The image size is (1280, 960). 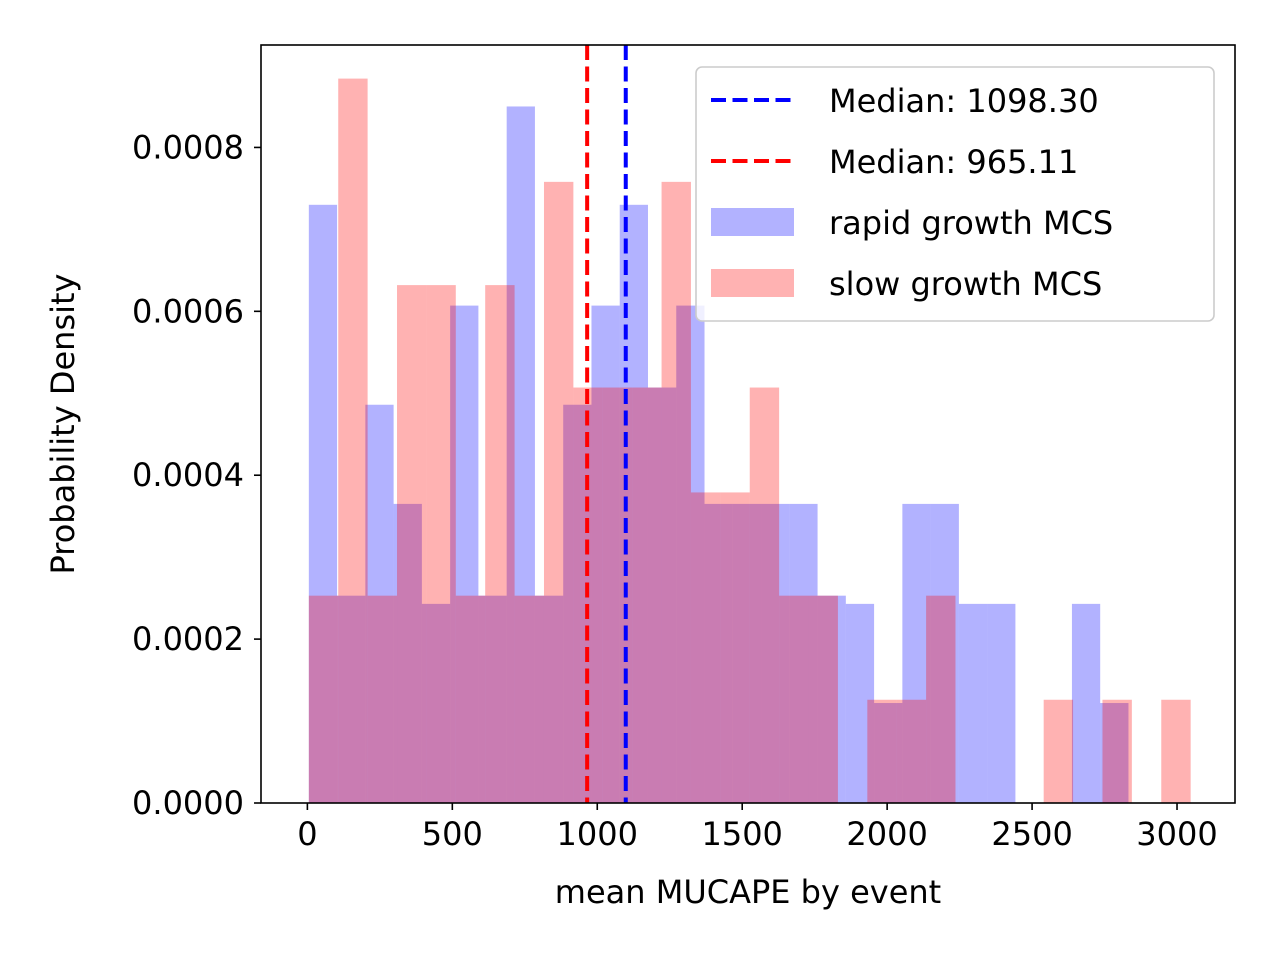 I want to click on x-tick-label: 500, so click(x=452, y=834).